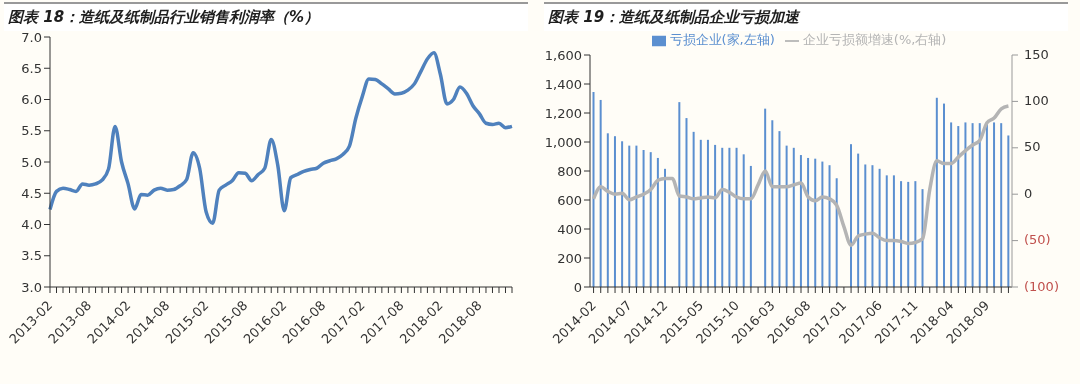 Image resolution: width=1080 pixels, height=384 pixels. Describe the element at coordinates (569, 171) in the screenshot. I see `y-tick-label: 800` at that location.